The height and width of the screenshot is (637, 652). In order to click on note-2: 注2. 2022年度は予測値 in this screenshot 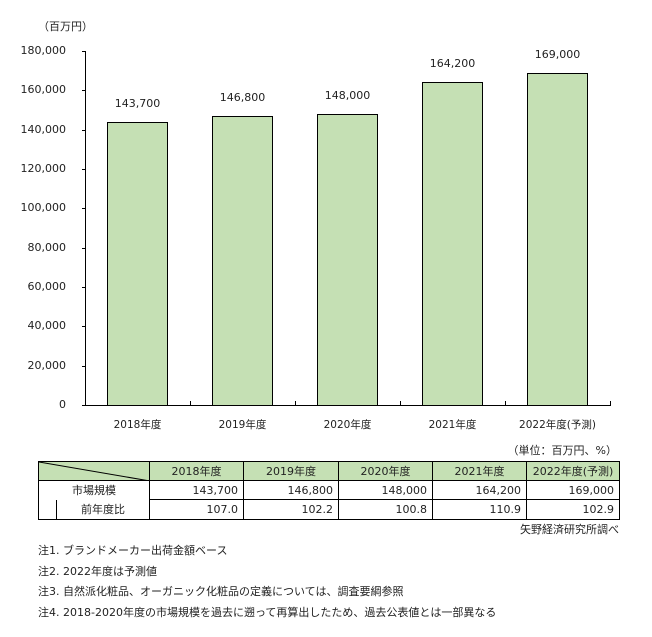, I will do `click(97, 571)`.